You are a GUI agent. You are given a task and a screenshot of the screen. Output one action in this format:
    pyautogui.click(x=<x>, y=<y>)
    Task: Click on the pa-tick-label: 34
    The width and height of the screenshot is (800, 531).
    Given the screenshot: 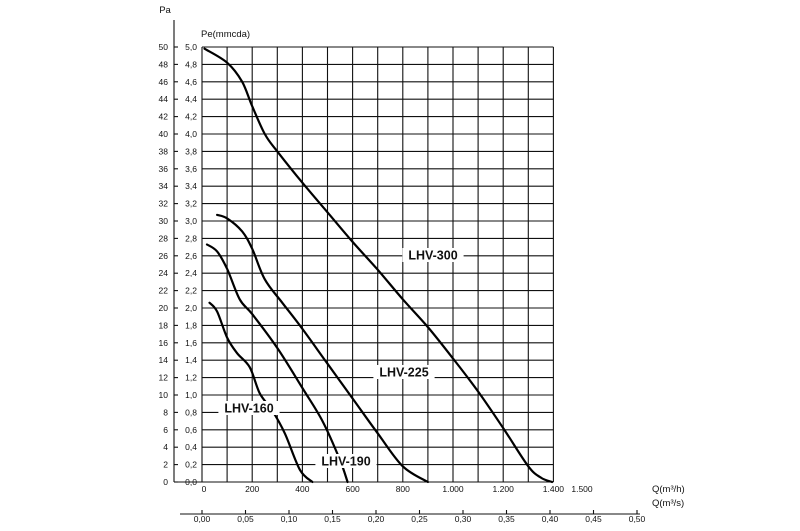 What is the action you would take?
    pyautogui.click(x=164, y=186)
    